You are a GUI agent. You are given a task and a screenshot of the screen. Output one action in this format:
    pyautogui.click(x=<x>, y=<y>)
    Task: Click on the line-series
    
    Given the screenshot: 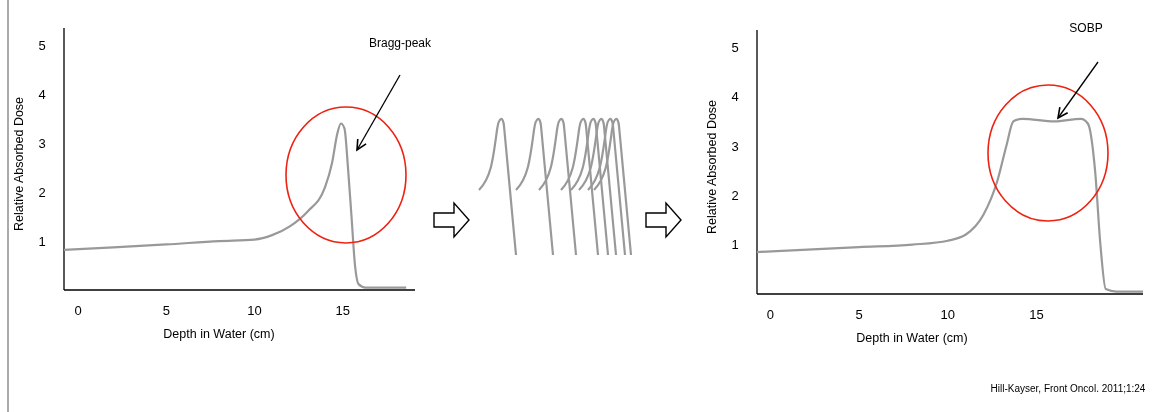 What is the action you would take?
    pyautogui.click(x=235, y=205)
    